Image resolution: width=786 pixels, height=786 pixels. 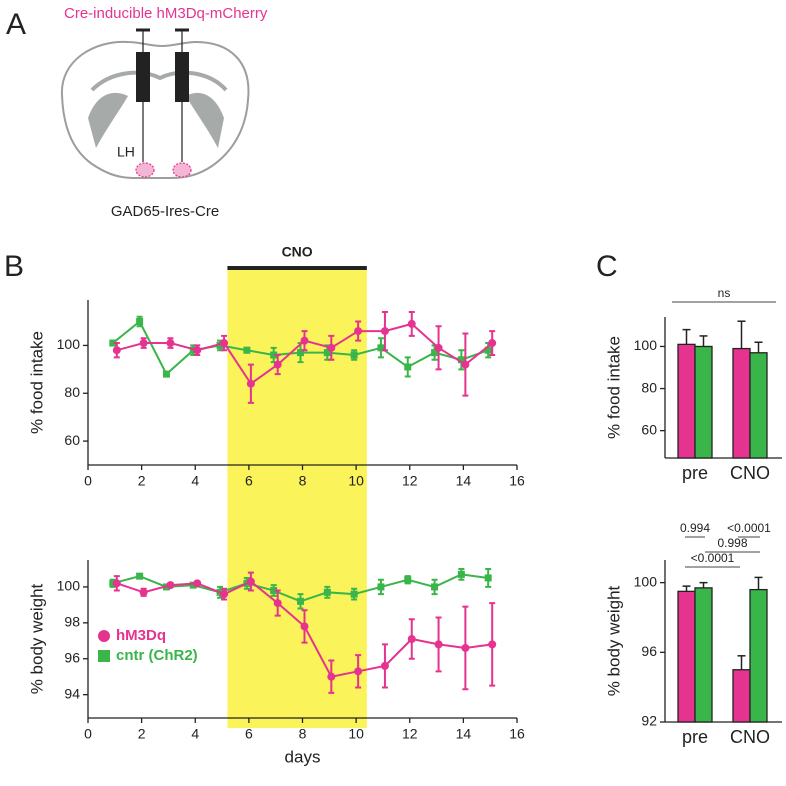 I want to click on comparison-label: ns, so click(x=724, y=293).